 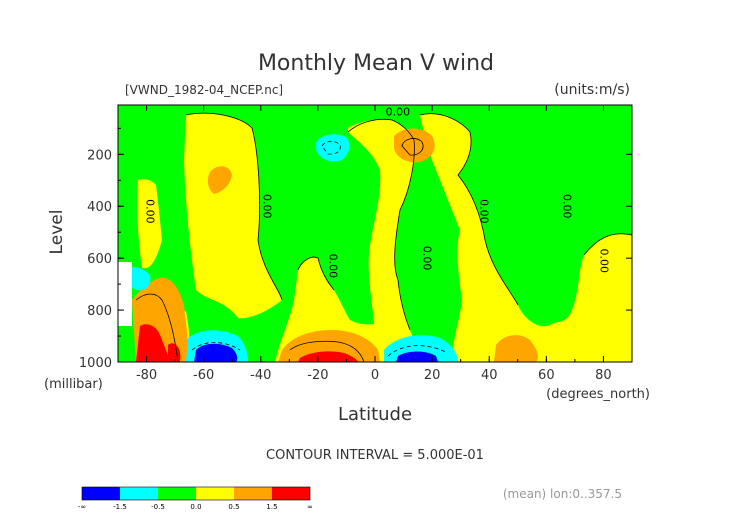 What do you see at coordinates (195, 507) in the screenshot?
I see `colorbar-label: 0.0` at bounding box center [195, 507].